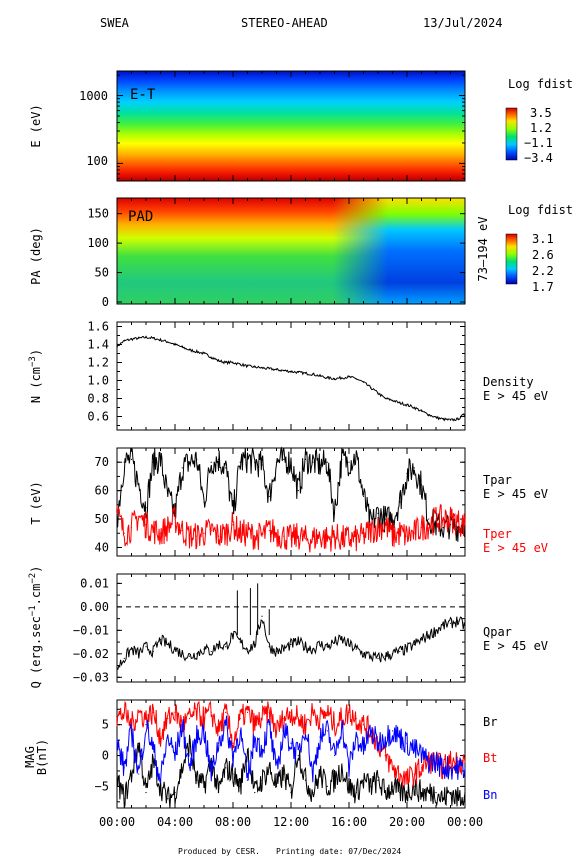 This screenshot has height=864, width=584. I want to click on xtick-label: 20:00, so click(407, 822).